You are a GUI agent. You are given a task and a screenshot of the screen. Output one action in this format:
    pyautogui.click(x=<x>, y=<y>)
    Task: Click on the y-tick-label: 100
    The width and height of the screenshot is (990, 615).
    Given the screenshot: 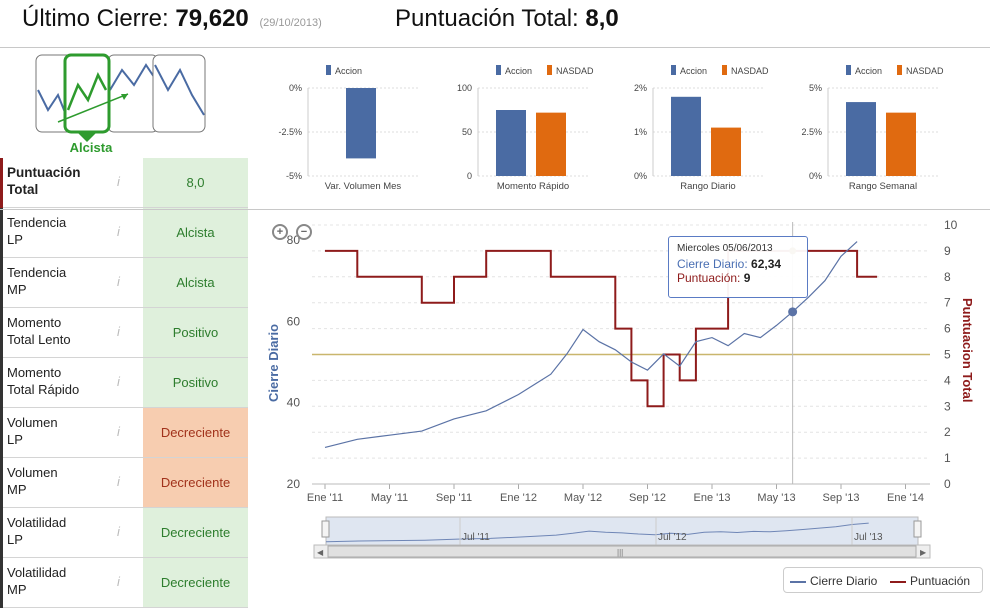 What is the action you would take?
    pyautogui.click(x=464, y=88)
    